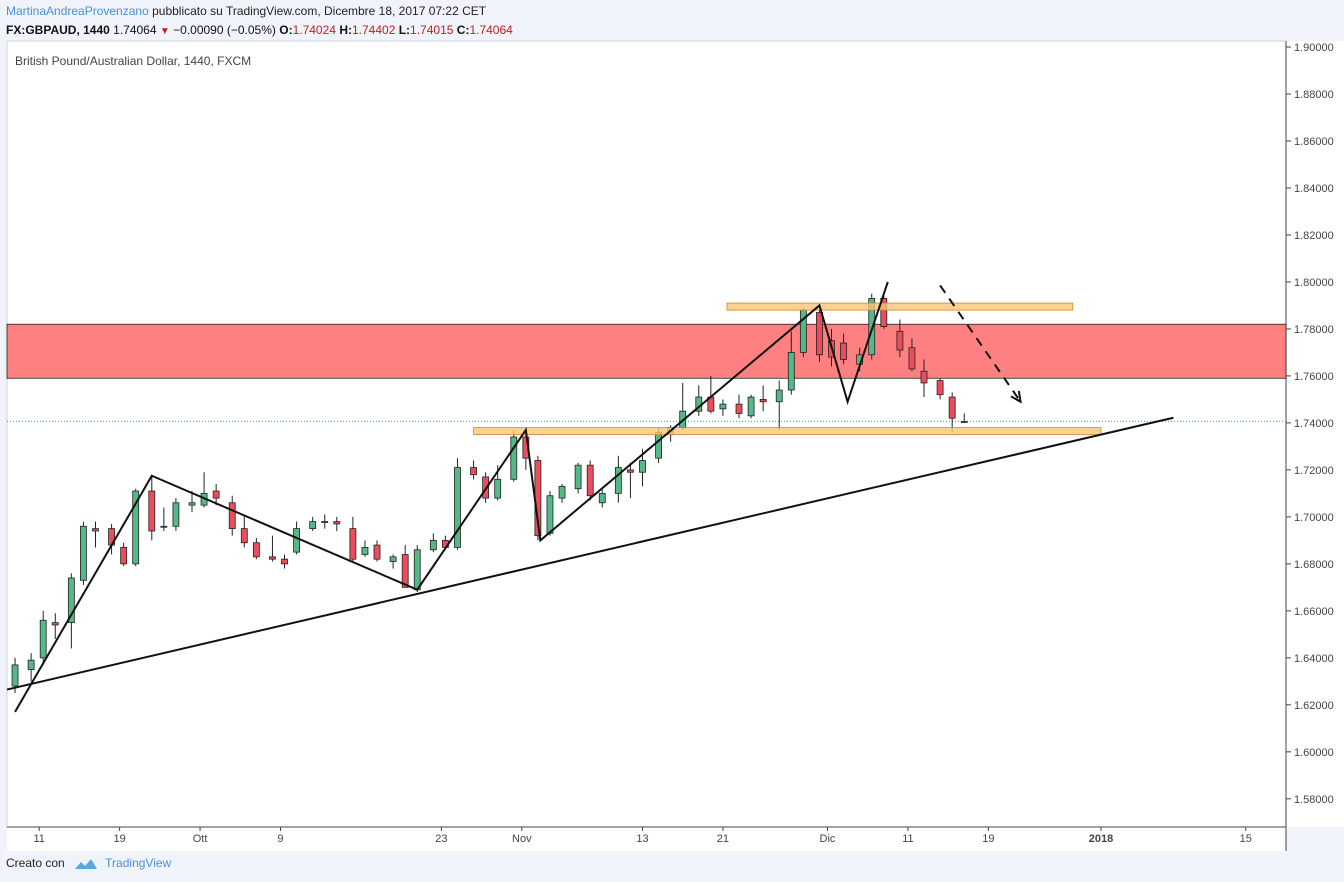 Image resolution: width=1344 pixels, height=882 pixels. What do you see at coordinates (787, 431) in the screenshot?
I see `lower-support-band` at bounding box center [787, 431].